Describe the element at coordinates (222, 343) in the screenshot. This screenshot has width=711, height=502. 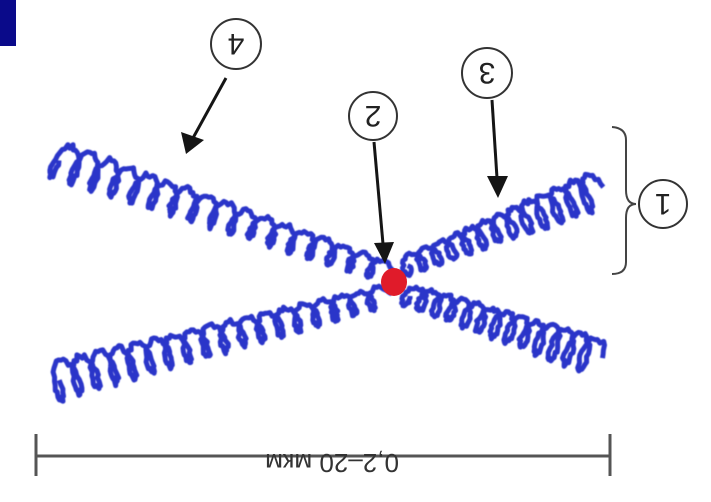
I see `chromatid-arm-lower-left` at that location.